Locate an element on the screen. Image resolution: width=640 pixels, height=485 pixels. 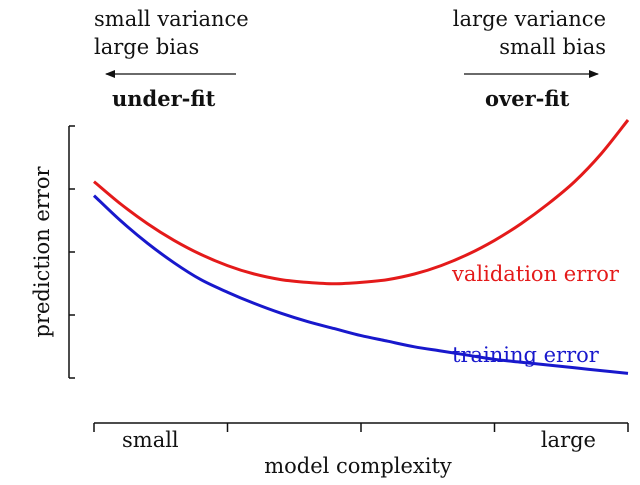
x-tick-label: large is located at coordinates (568, 440).